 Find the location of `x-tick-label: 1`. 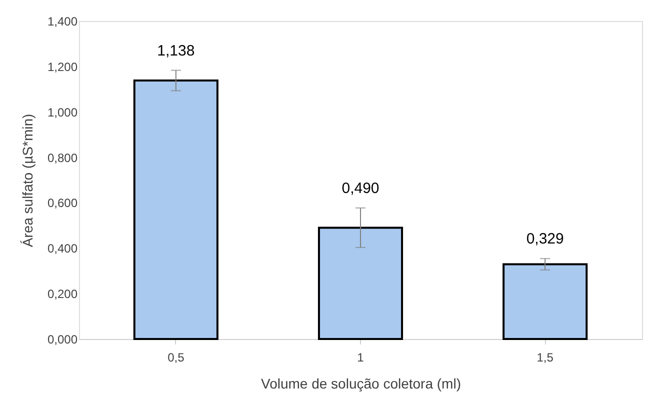

x-tick-label: 1 is located at coordinates (360, 357).